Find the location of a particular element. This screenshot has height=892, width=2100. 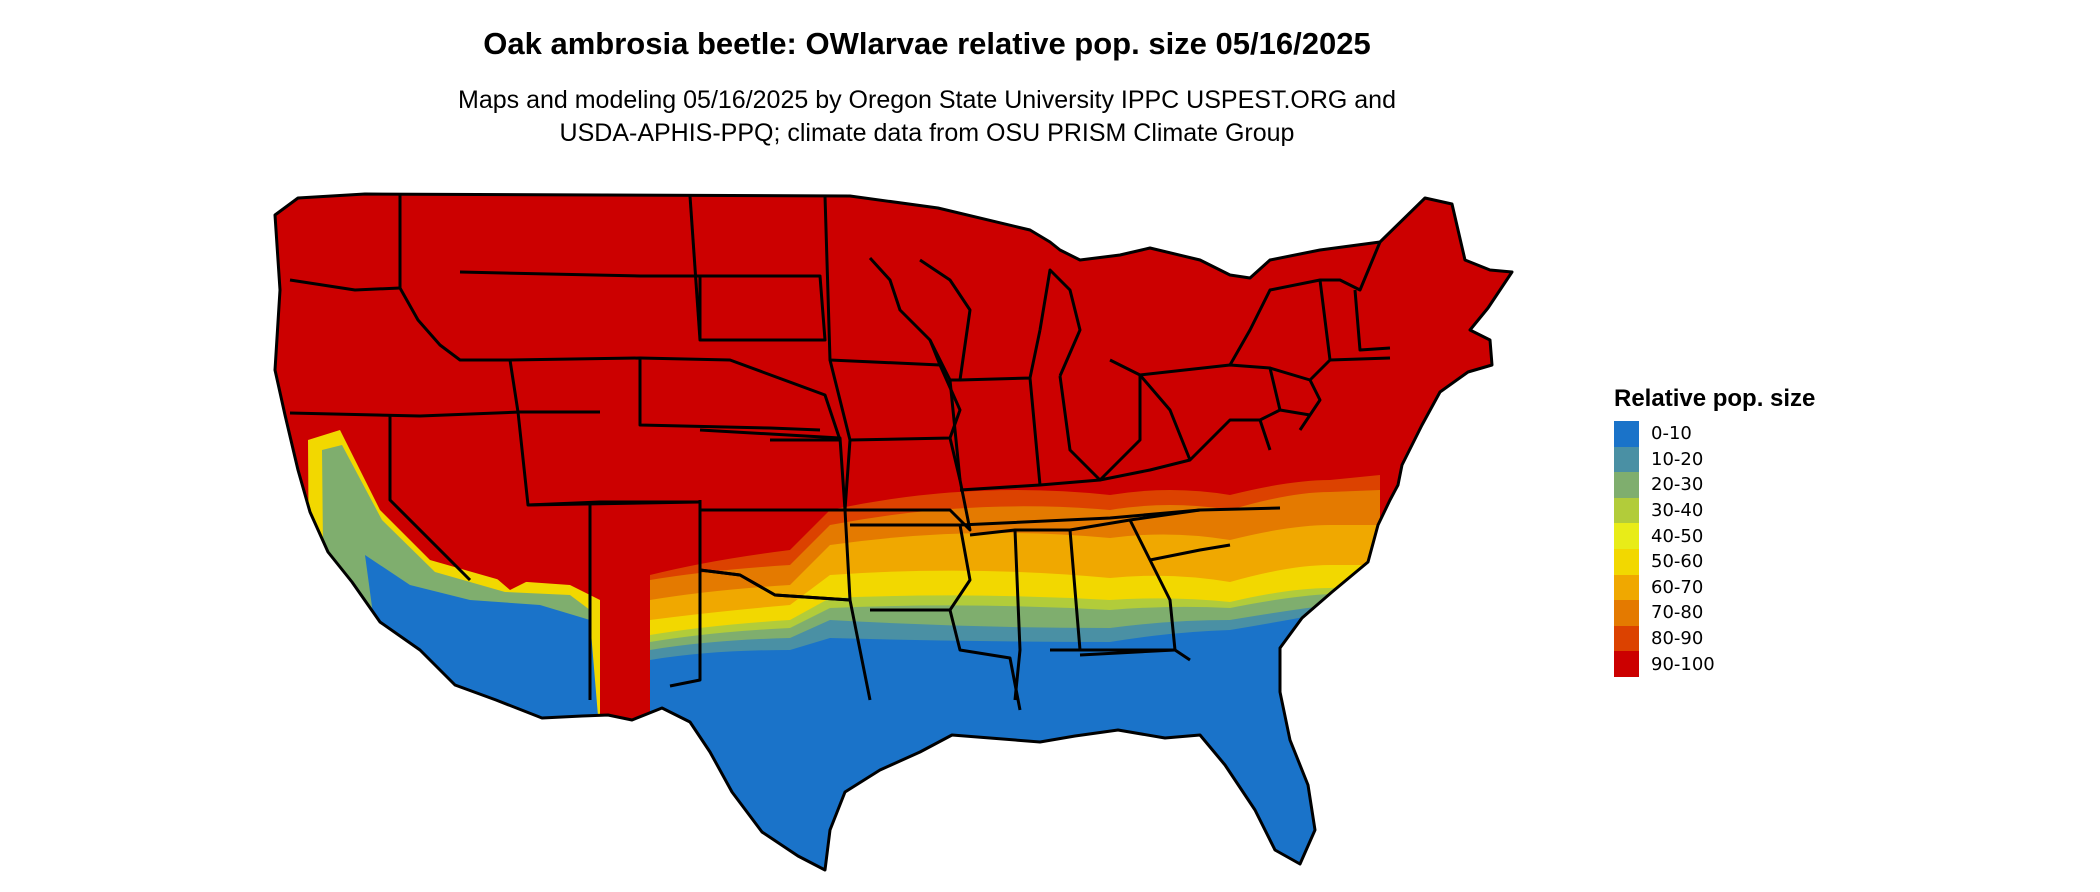

border-il-in is located at coordinates (995, 407).